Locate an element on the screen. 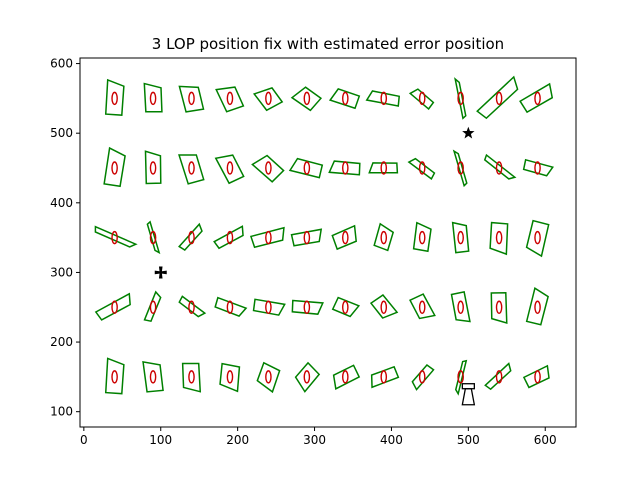  x-tick-label: 600 is located at coordinates (545, 440).